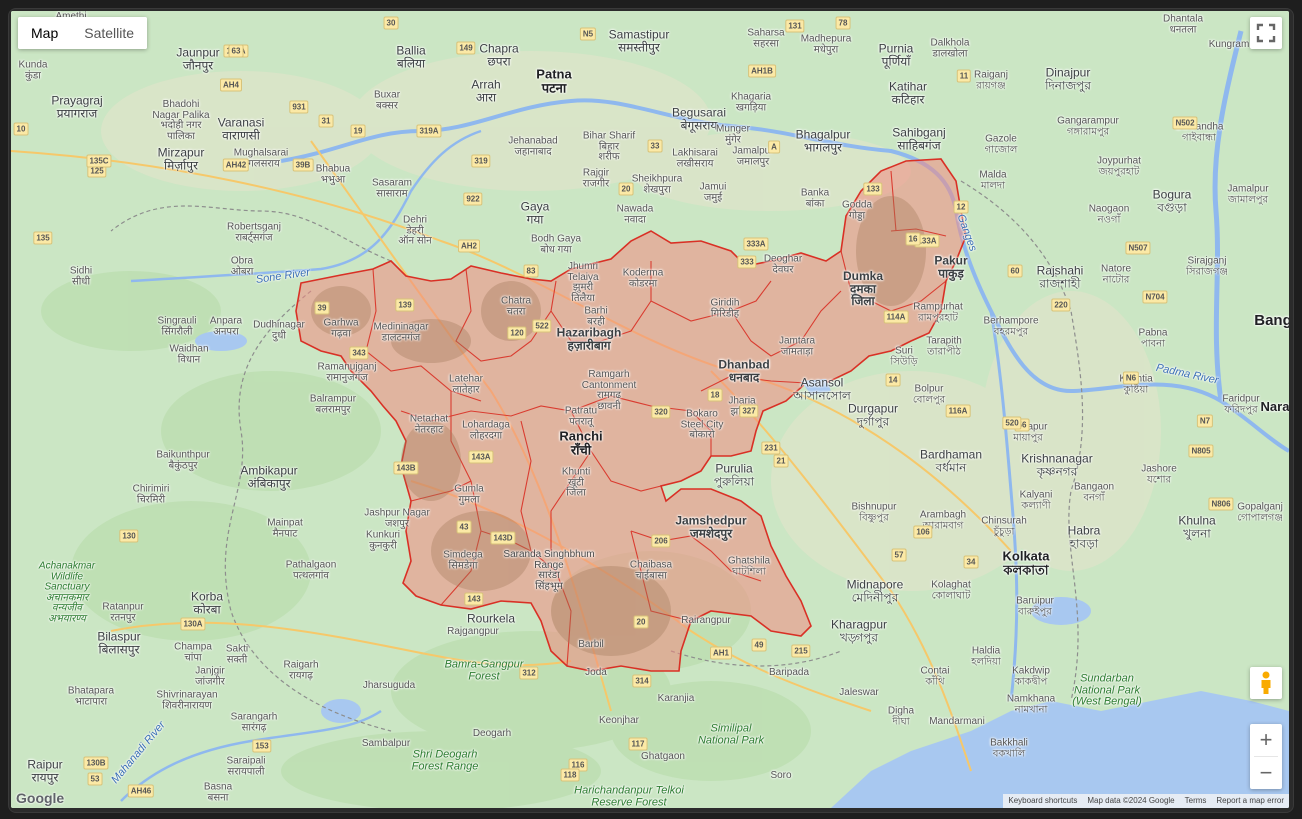 This screenshot has width=1302, height=819. Describe the element at coordinates (70, 17) in the screenshot. I see `place-label: Amethi` at that location.